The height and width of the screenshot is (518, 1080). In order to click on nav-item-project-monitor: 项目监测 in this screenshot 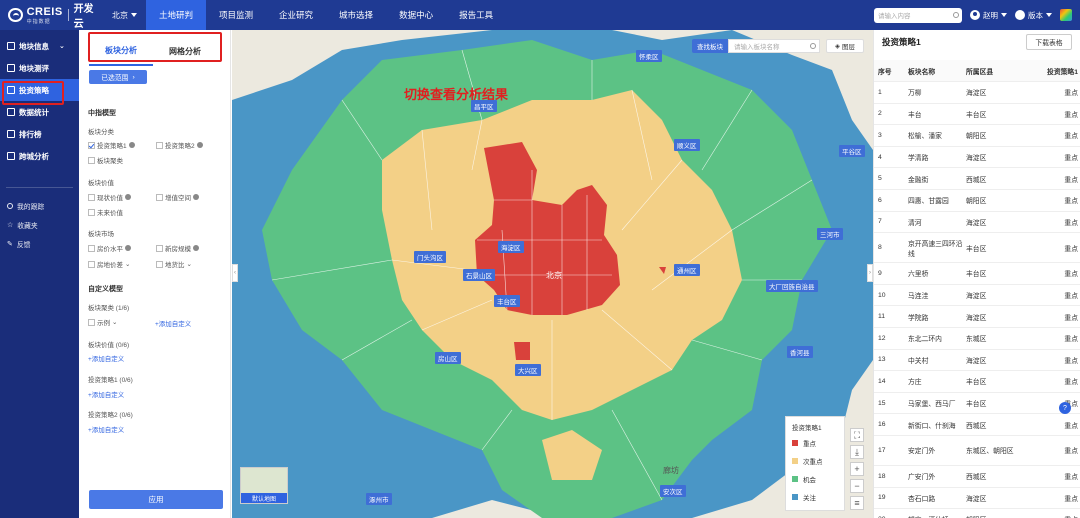, I will do `click(236, 15)`.